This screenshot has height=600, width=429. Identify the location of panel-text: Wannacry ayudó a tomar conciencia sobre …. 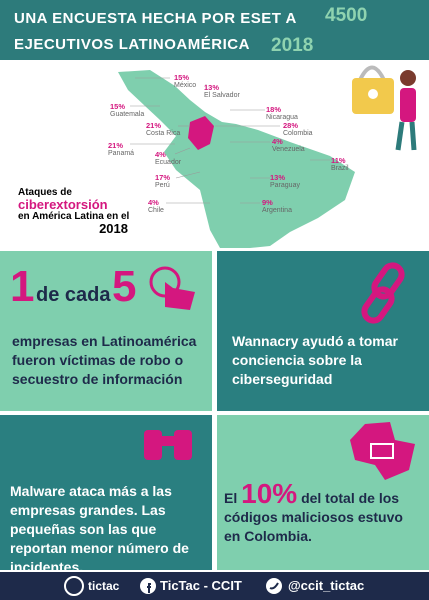
(315, 360).